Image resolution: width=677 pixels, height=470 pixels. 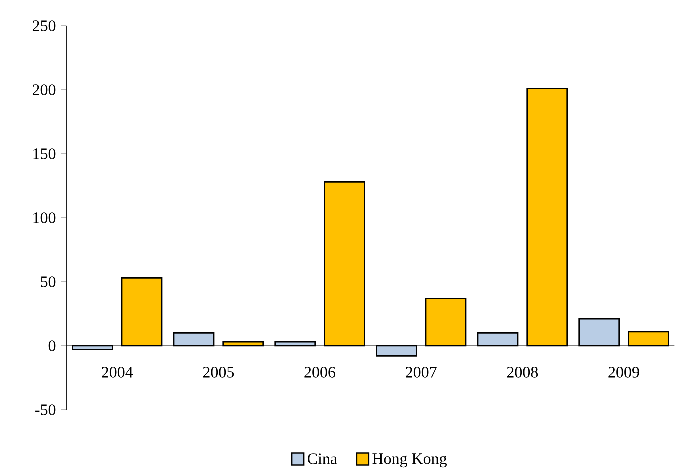 I want to click on y-tick-label: -50, so click(x=46, y=410).